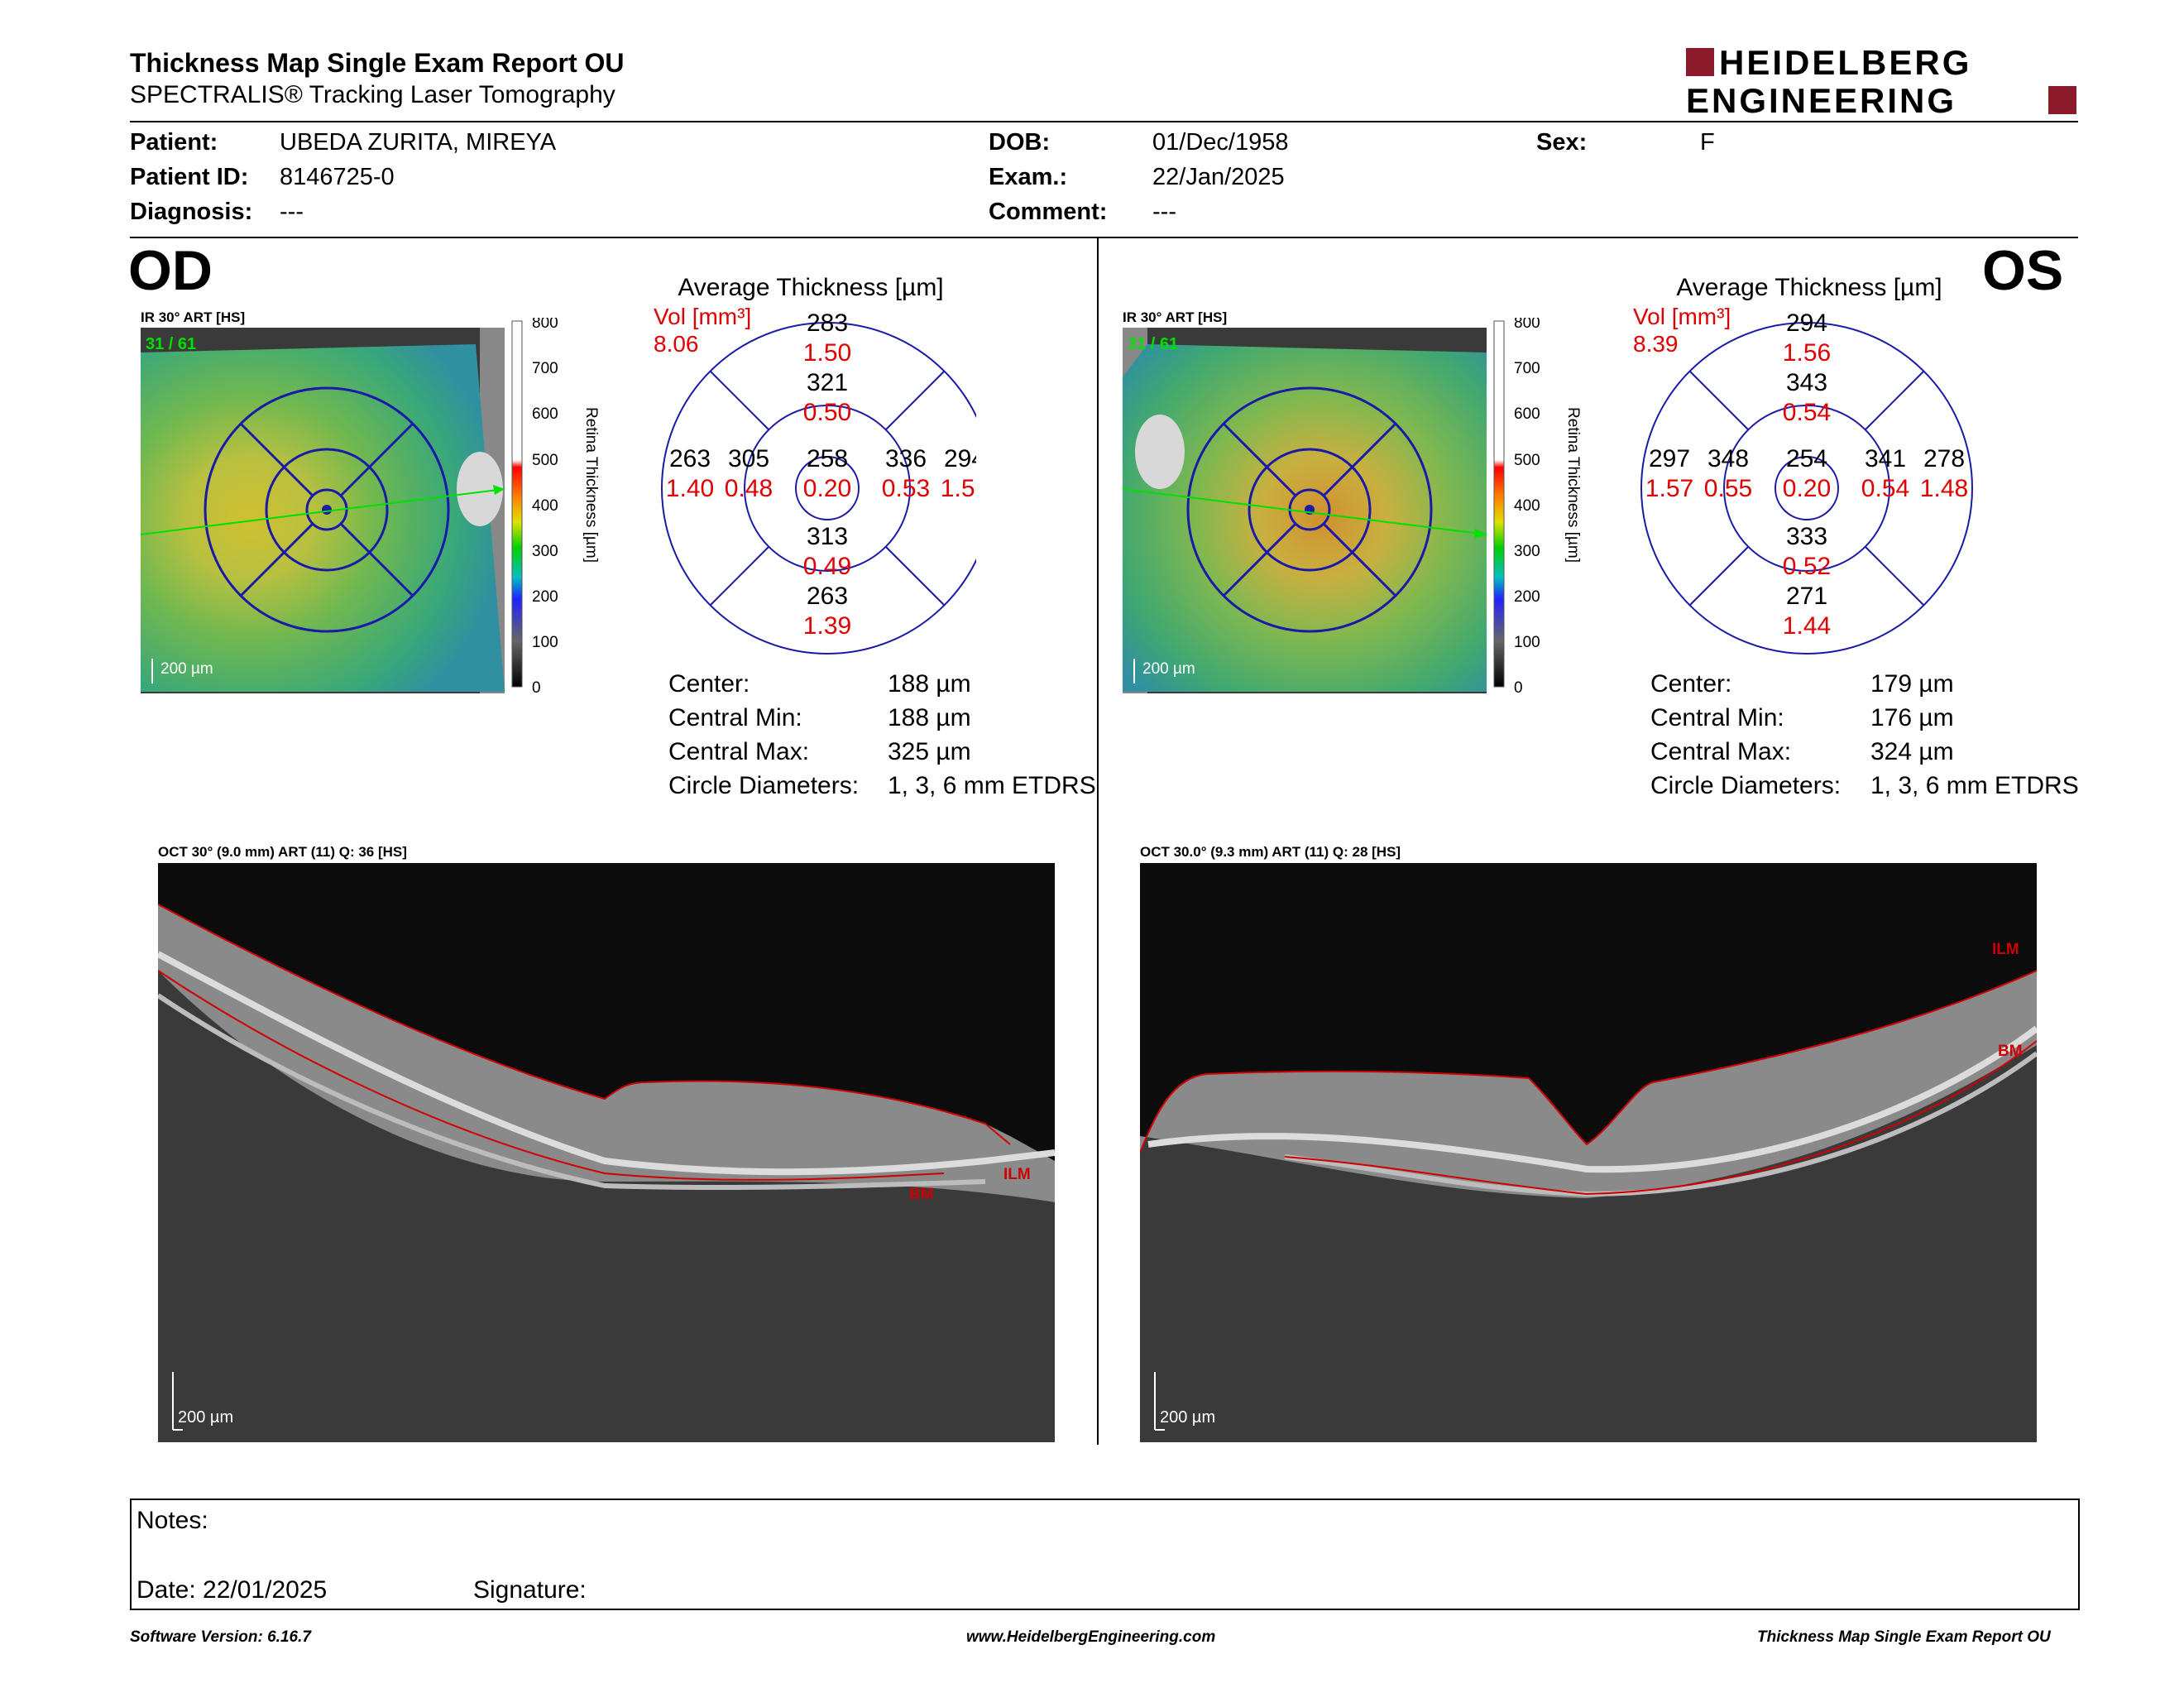 This screenshot has height=1688, width=2184. Describe the element at coordinates (1806, 536) in the screenshot. I see `os-inner-bottom-thickness: 333` at that location.